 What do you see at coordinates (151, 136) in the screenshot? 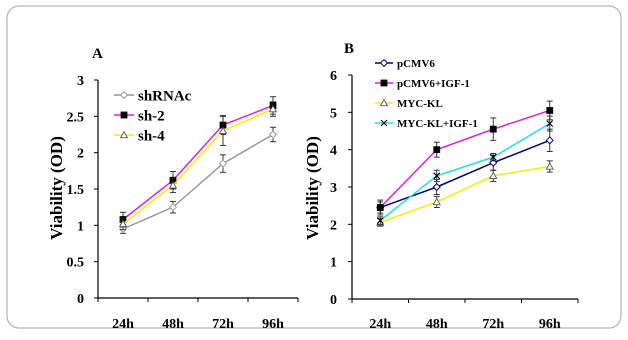
I see `legend-label: sh-4` at bounding box center [151, 136].